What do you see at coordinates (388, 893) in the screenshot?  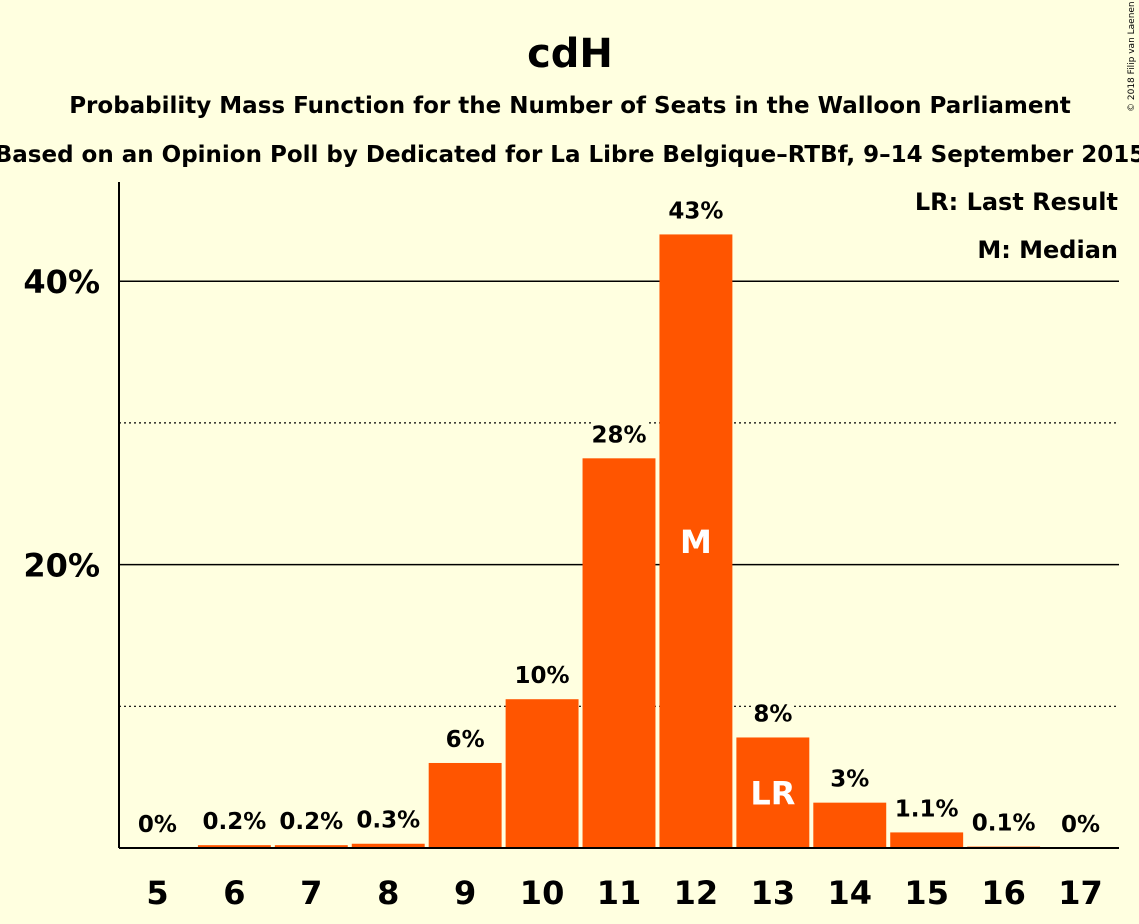 I see `x-tick-label-8: 8` at bounding box center [388, 893].